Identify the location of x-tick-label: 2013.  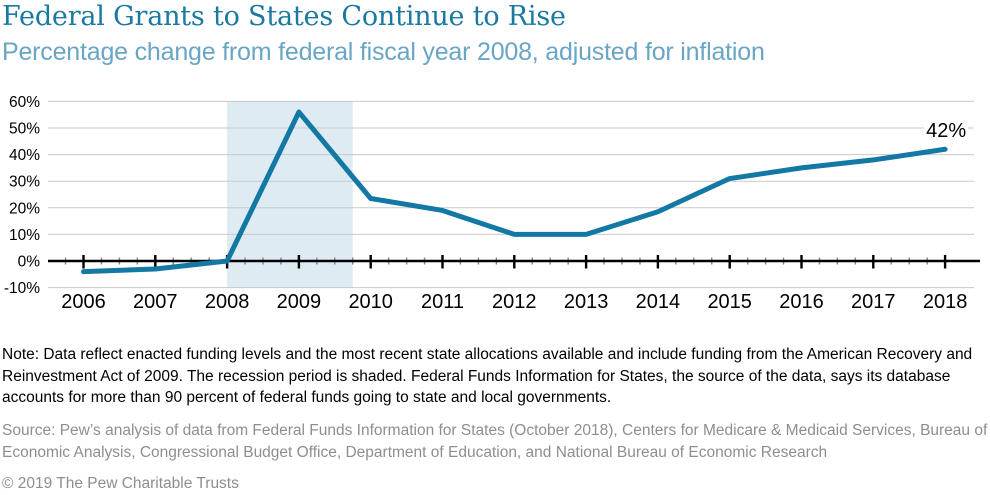
(586, 302).